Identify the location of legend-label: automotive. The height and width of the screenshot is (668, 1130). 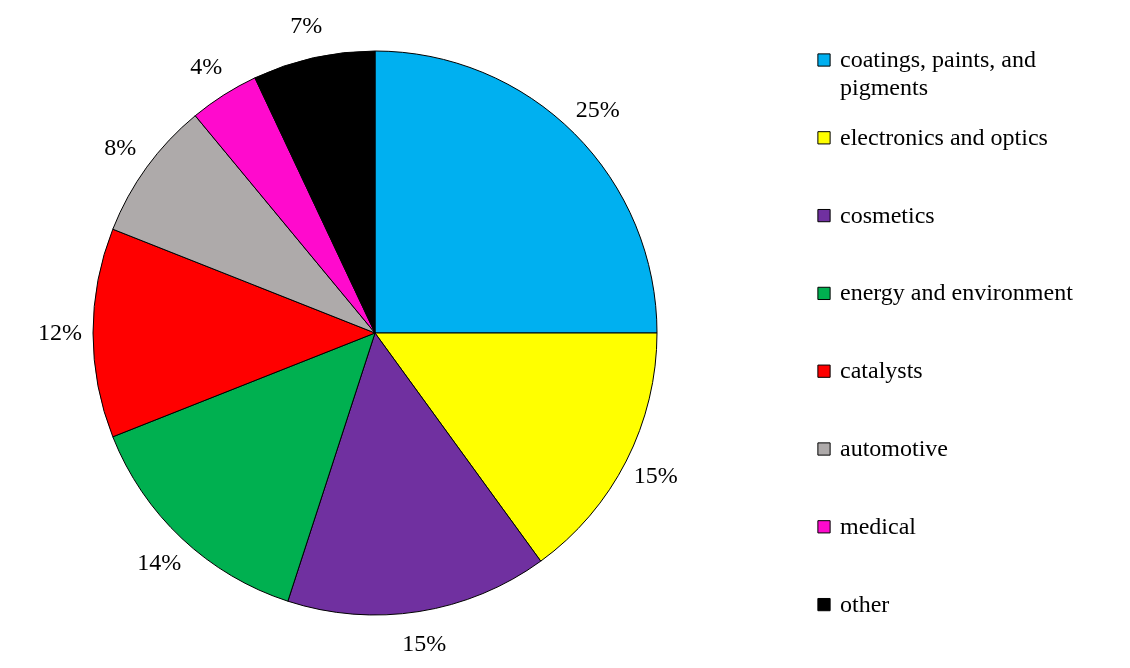
(894, 448).